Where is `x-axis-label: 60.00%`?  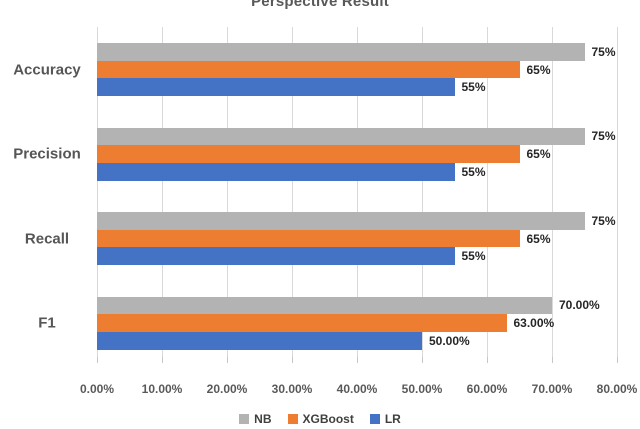 x-axis-label: 60.00% is located at coordinates (487, 389).